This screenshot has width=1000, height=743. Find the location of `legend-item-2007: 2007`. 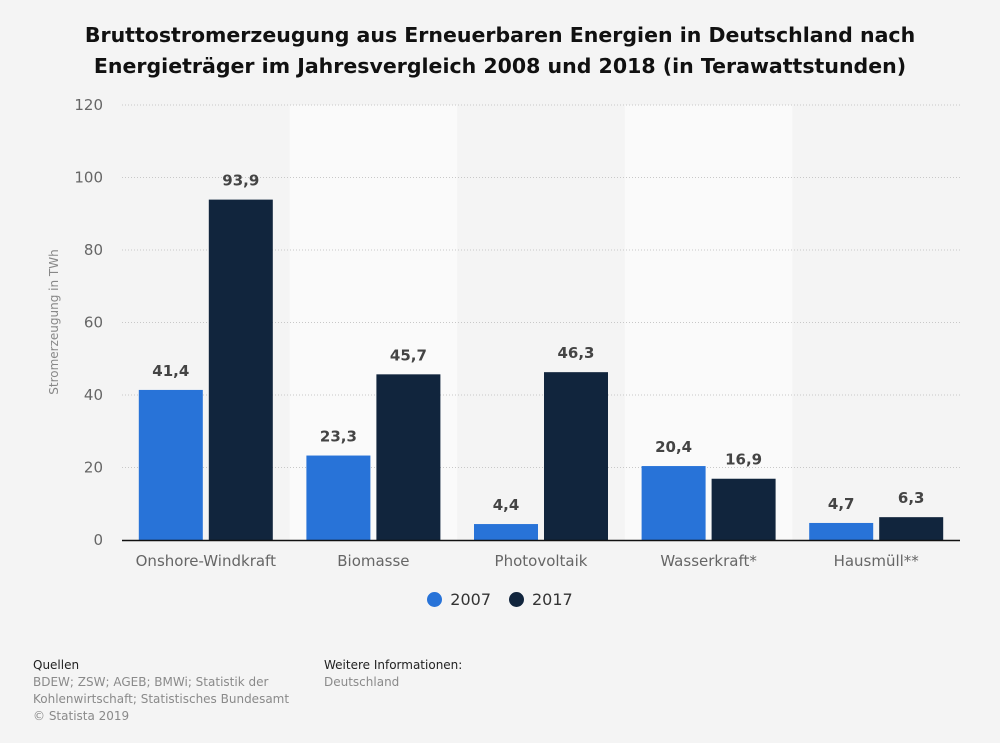

legend-item-2007: 2007 is located at coordinates (459, 599).